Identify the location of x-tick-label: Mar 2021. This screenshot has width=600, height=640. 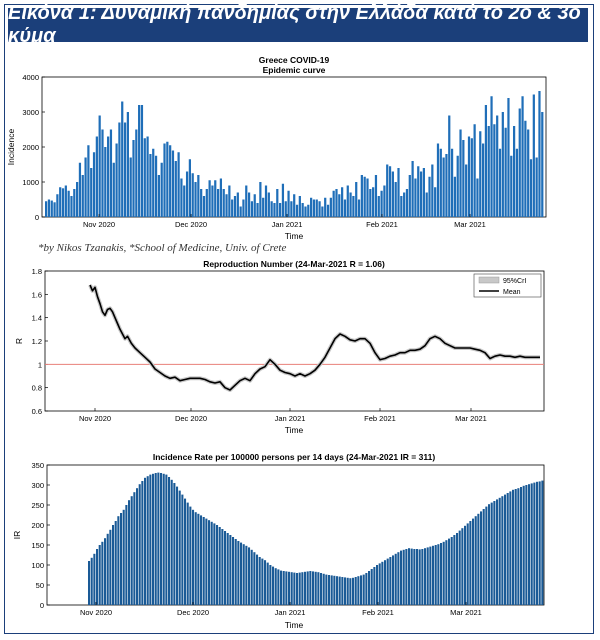
(470, 224).